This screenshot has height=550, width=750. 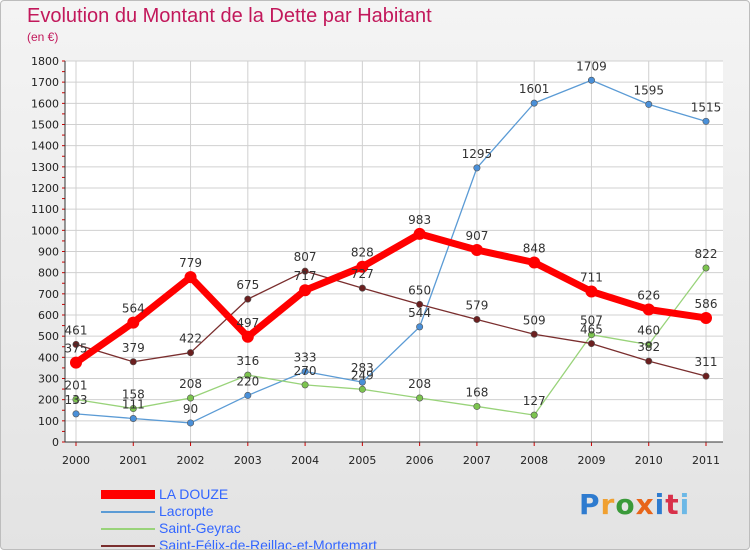 I want to click on data-label-la-douze: 848, so click(x=534, y=249).